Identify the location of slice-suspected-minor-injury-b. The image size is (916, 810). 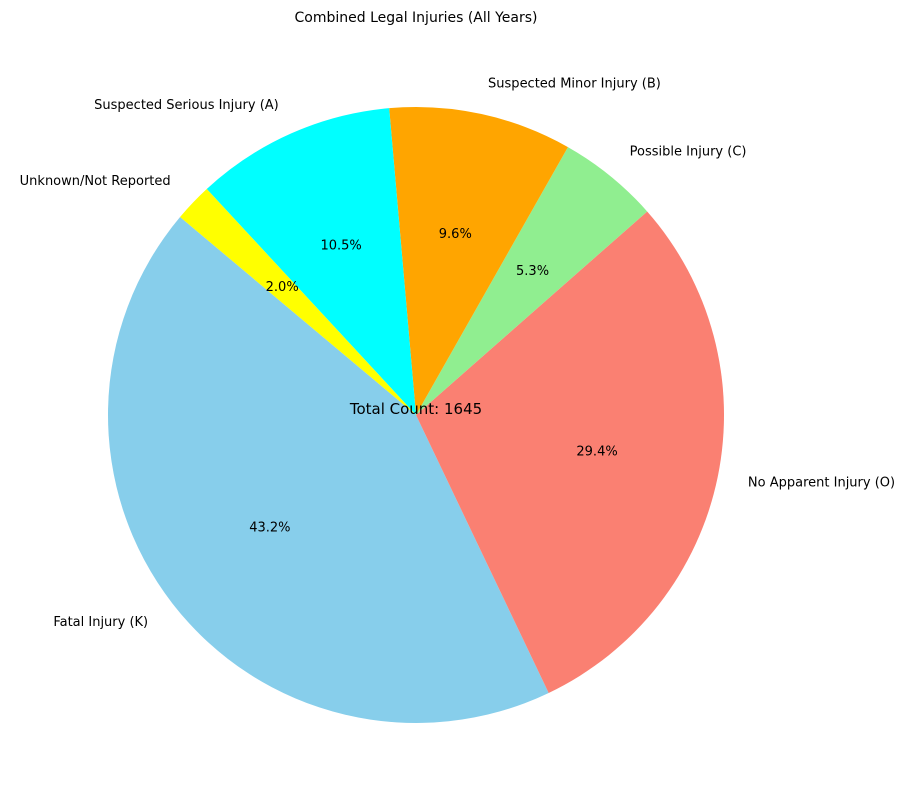
(478, 261).